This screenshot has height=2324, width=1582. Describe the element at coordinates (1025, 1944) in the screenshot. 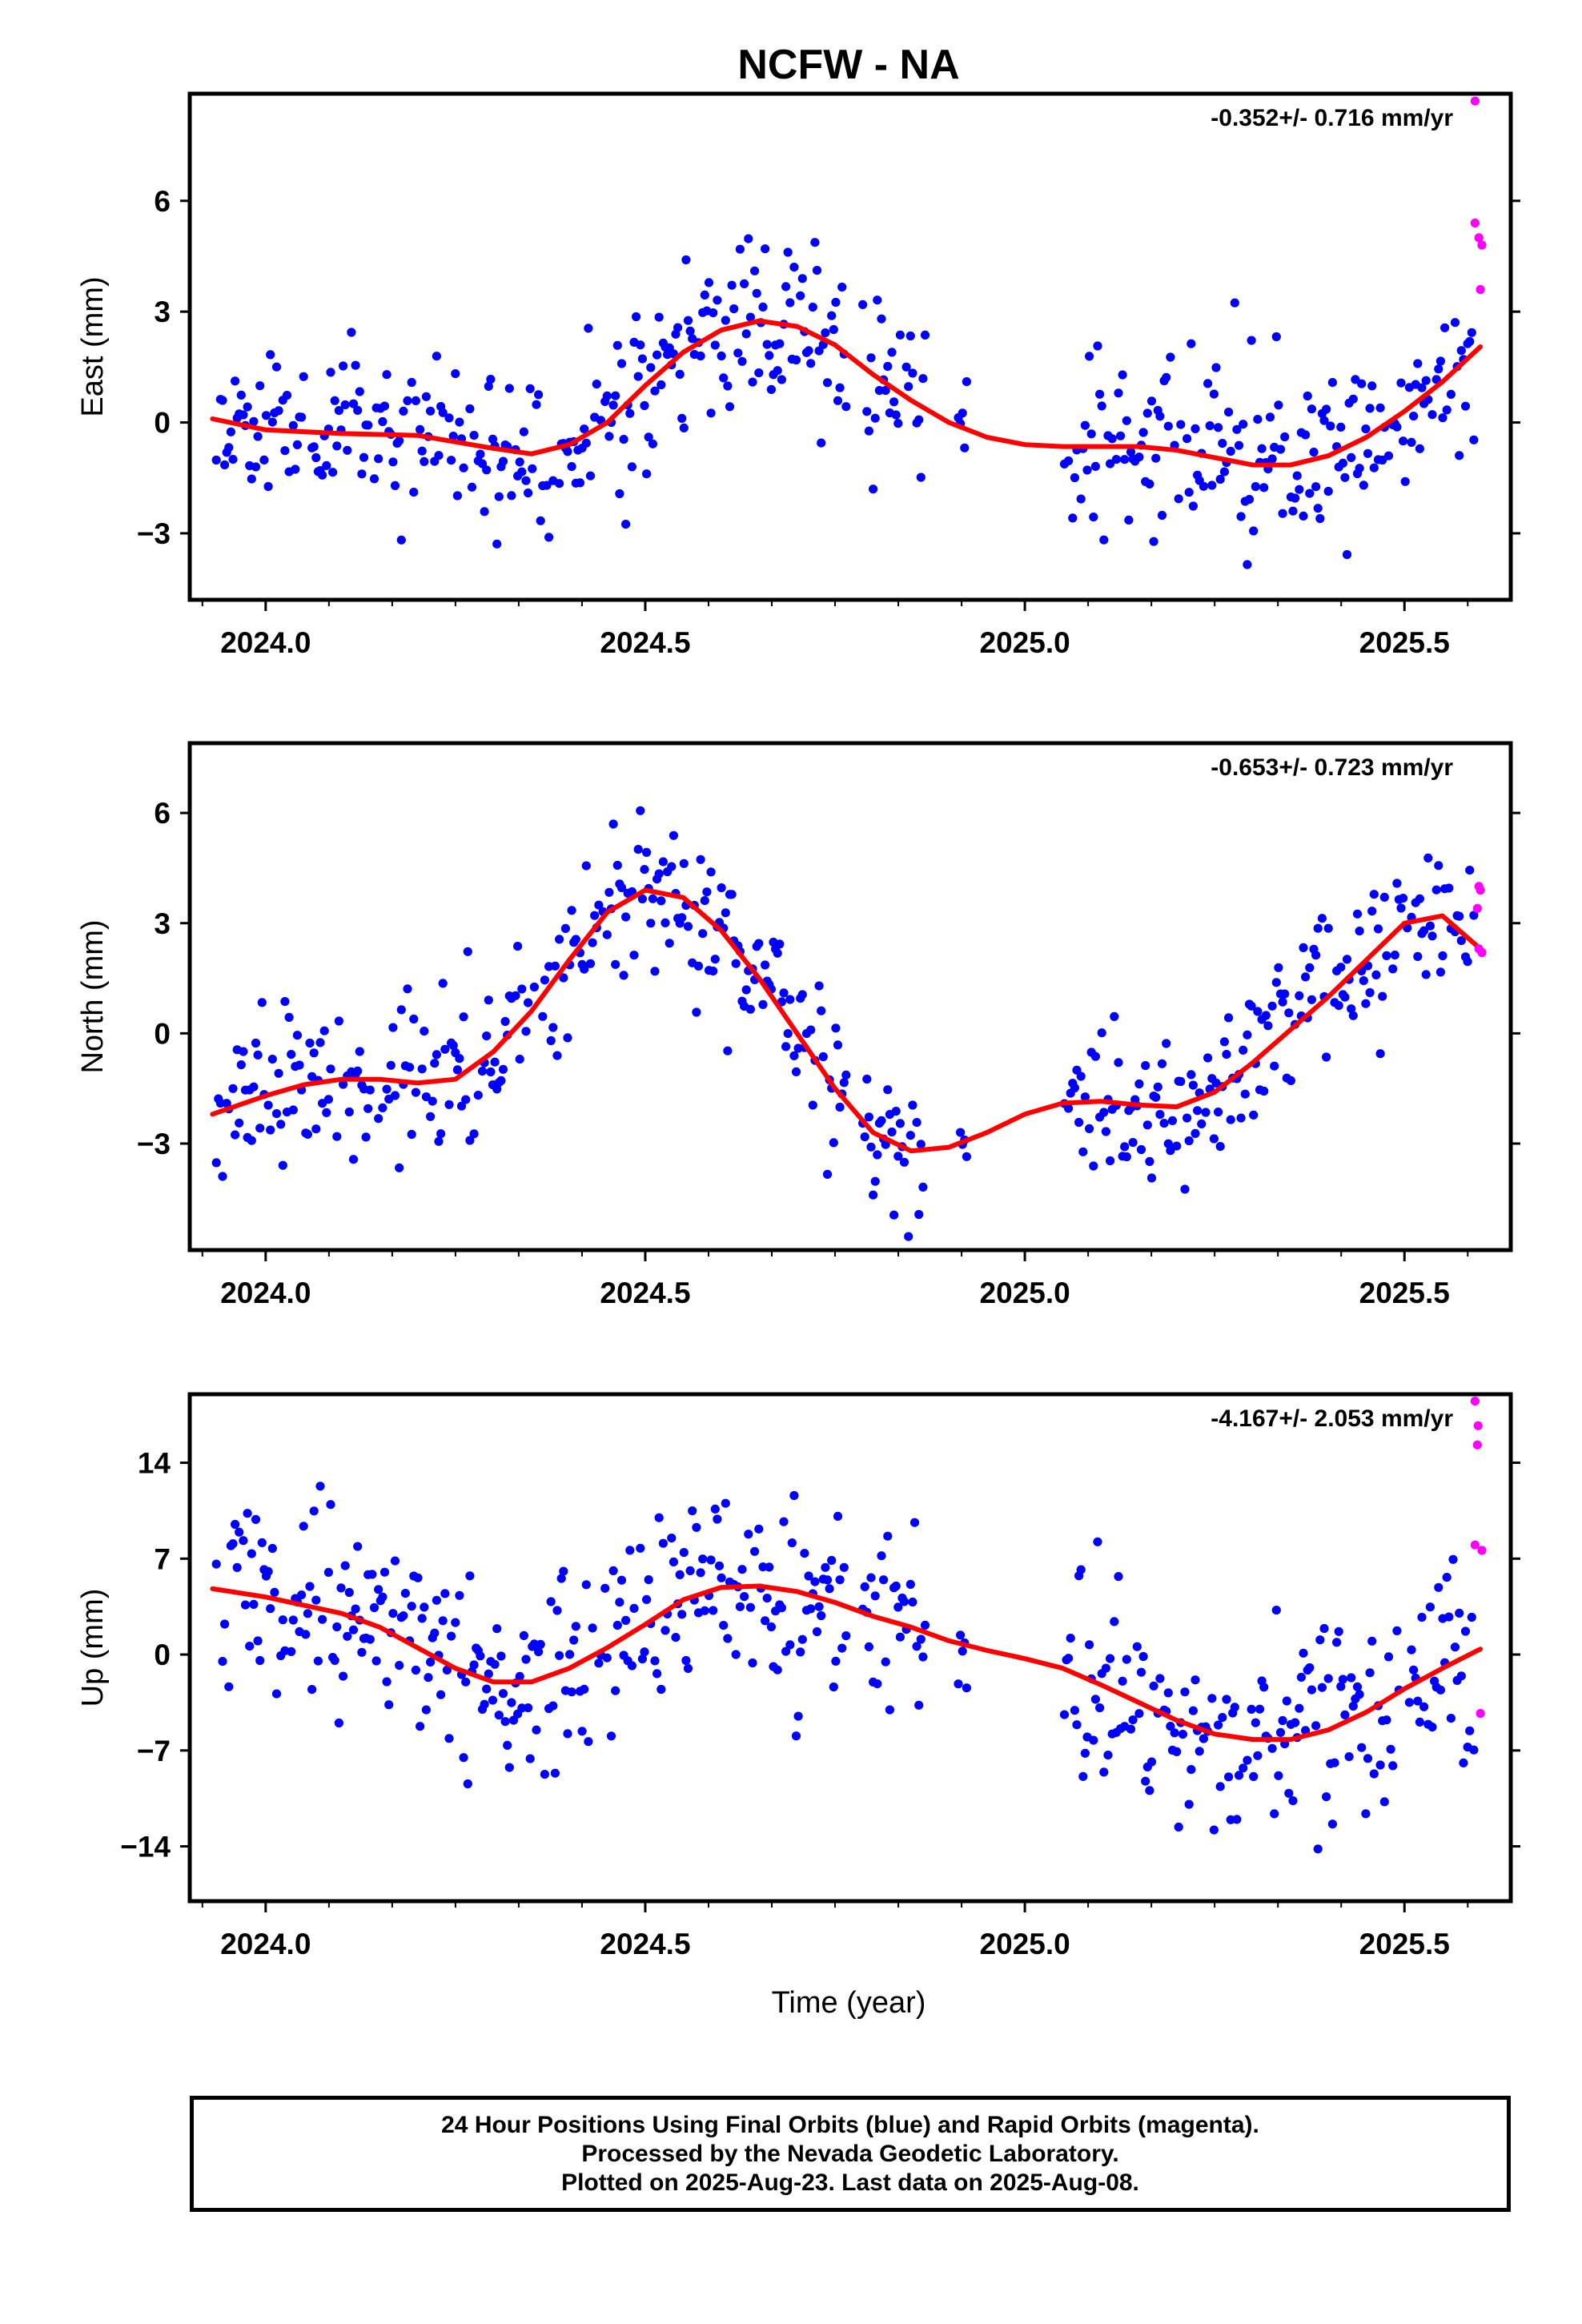

I see `up-xtick-label: 2025.0` at that location.